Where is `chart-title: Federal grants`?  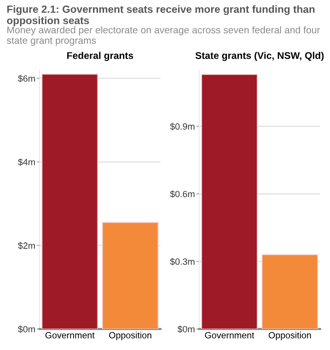 chart-title: Federal grants is located at coordinates (100, 56).